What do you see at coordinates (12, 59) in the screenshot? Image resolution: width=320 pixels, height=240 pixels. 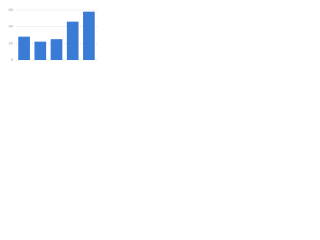 I see `y-tick-label: 0` at bounding box center [12, 59].